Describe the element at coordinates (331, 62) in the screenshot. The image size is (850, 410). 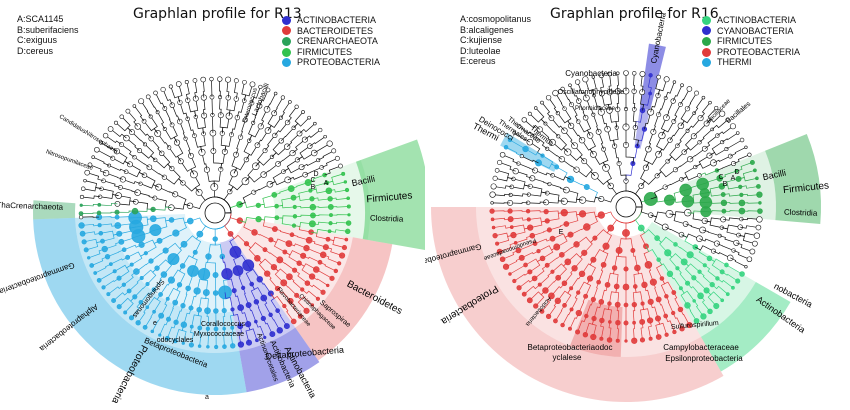
I see `legend-item: PROTEOBACTERIA` at that location.